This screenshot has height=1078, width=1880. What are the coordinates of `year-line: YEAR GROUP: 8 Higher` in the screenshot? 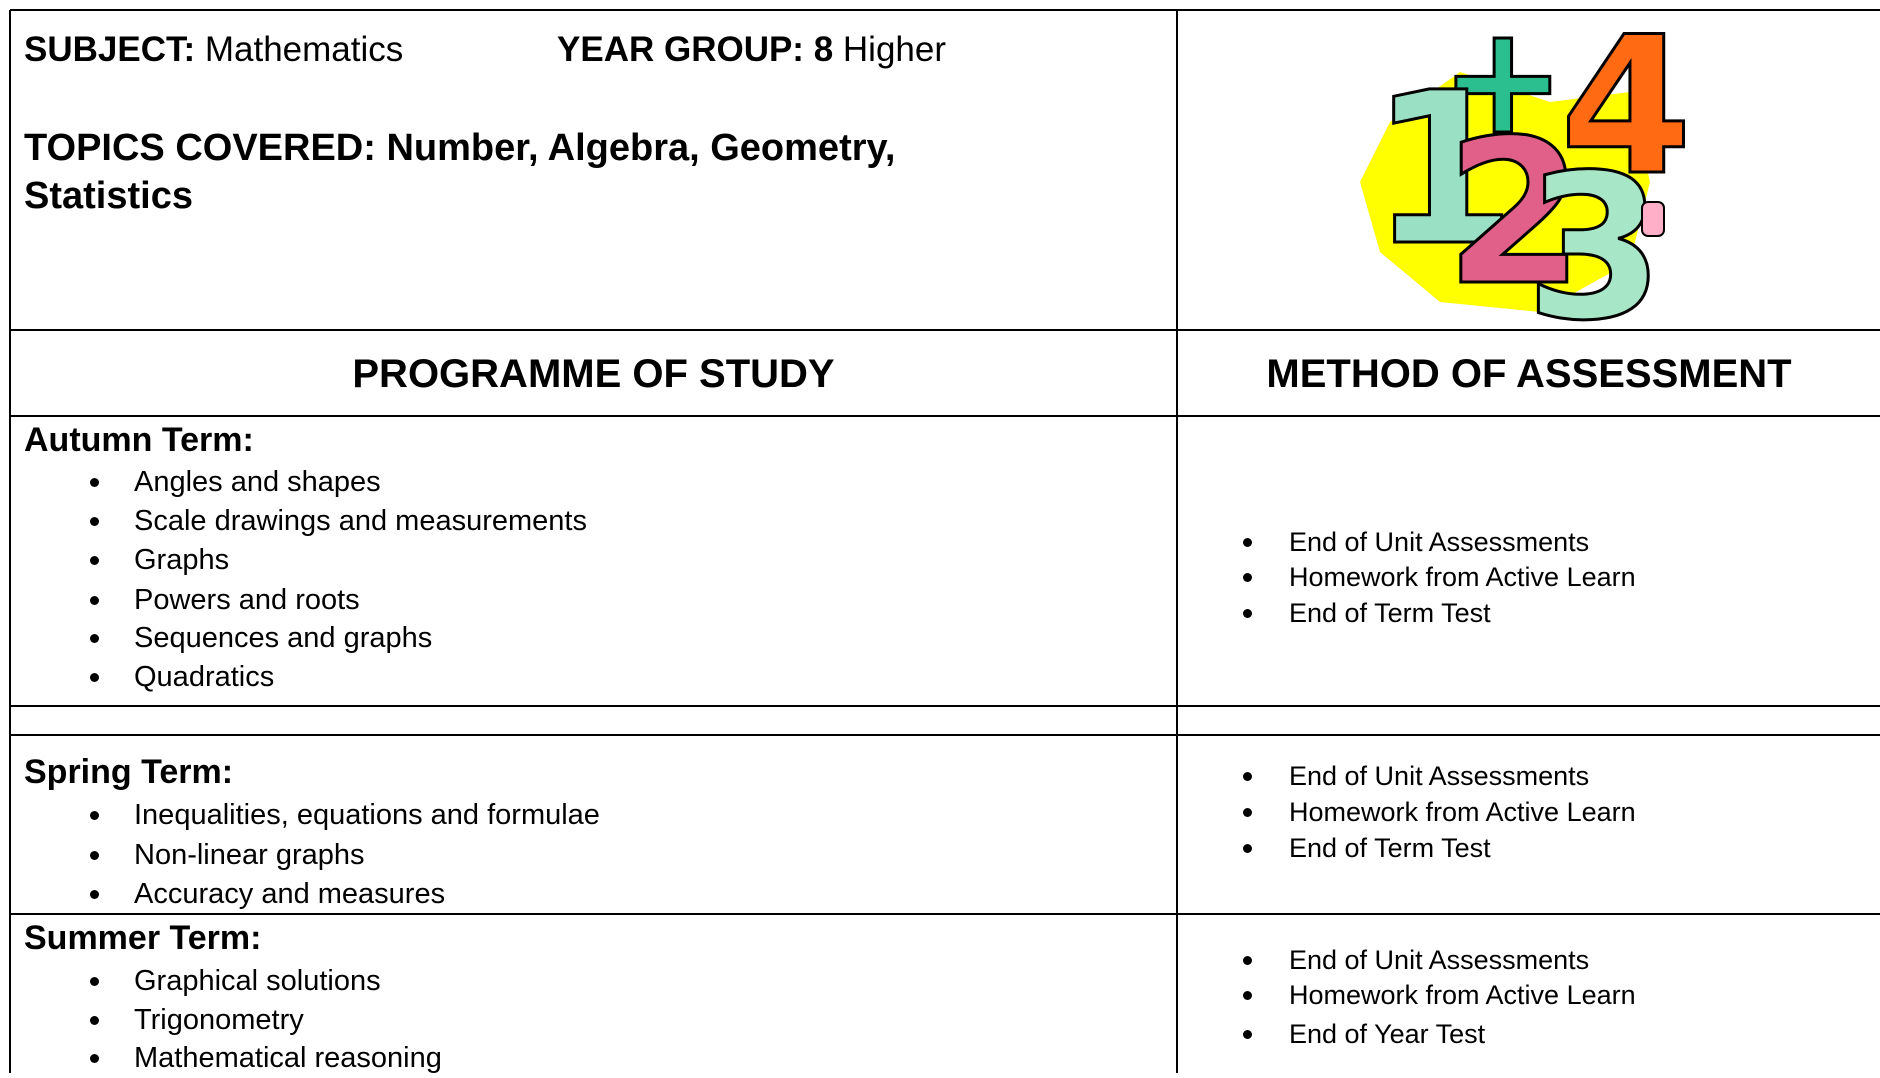 It's located at (751, 50).